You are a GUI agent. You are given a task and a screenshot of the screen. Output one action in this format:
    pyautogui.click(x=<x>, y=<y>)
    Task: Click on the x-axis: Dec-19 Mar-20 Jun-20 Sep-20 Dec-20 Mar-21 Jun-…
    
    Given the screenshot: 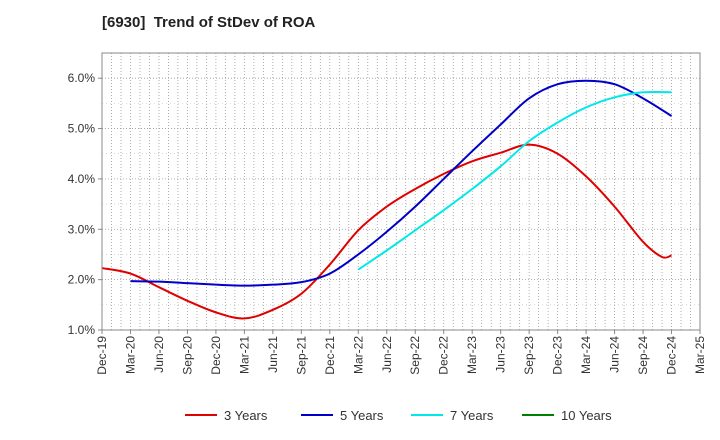 What is the action you would take?
    pyautogui.click(x=401, y=352)
    